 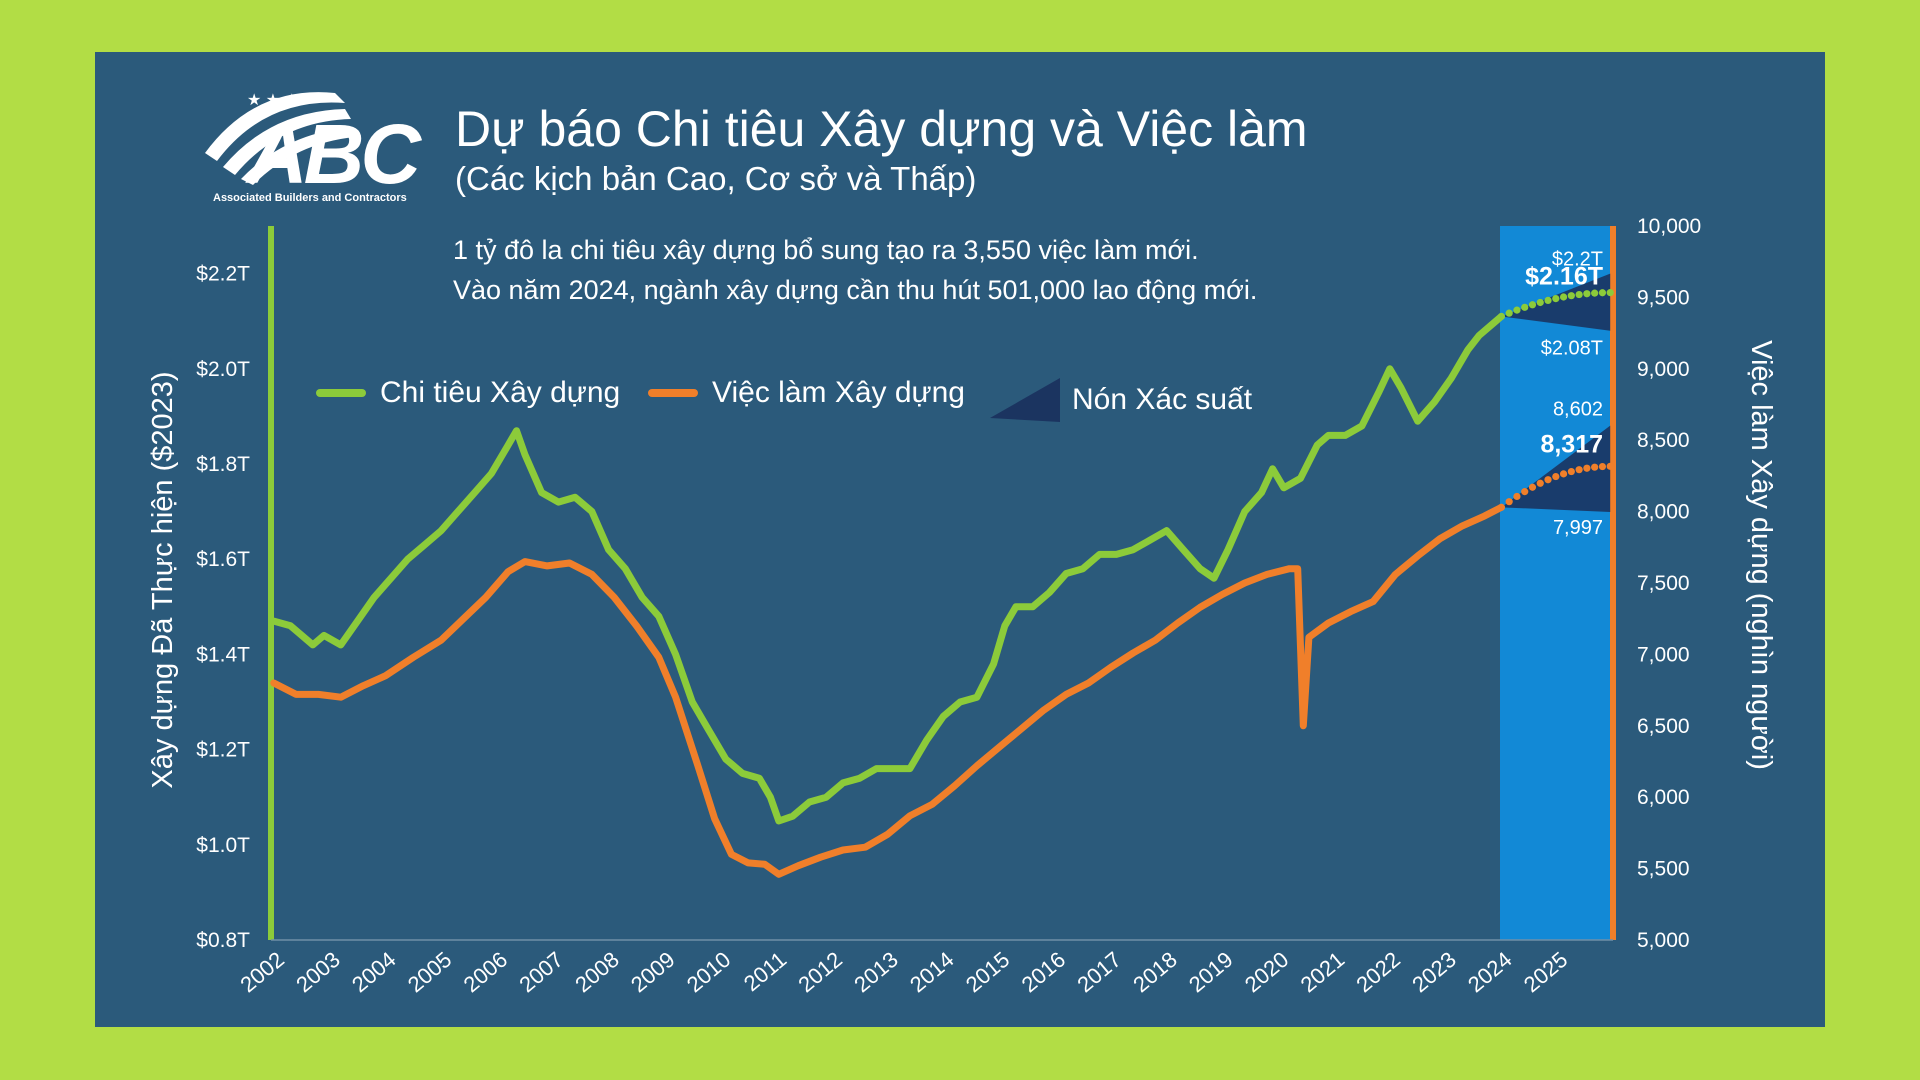 What do you see at coordinates (374, 972) in the screenshot?
I see `x-tick-label: 2004` at bounding box center [374, 972].